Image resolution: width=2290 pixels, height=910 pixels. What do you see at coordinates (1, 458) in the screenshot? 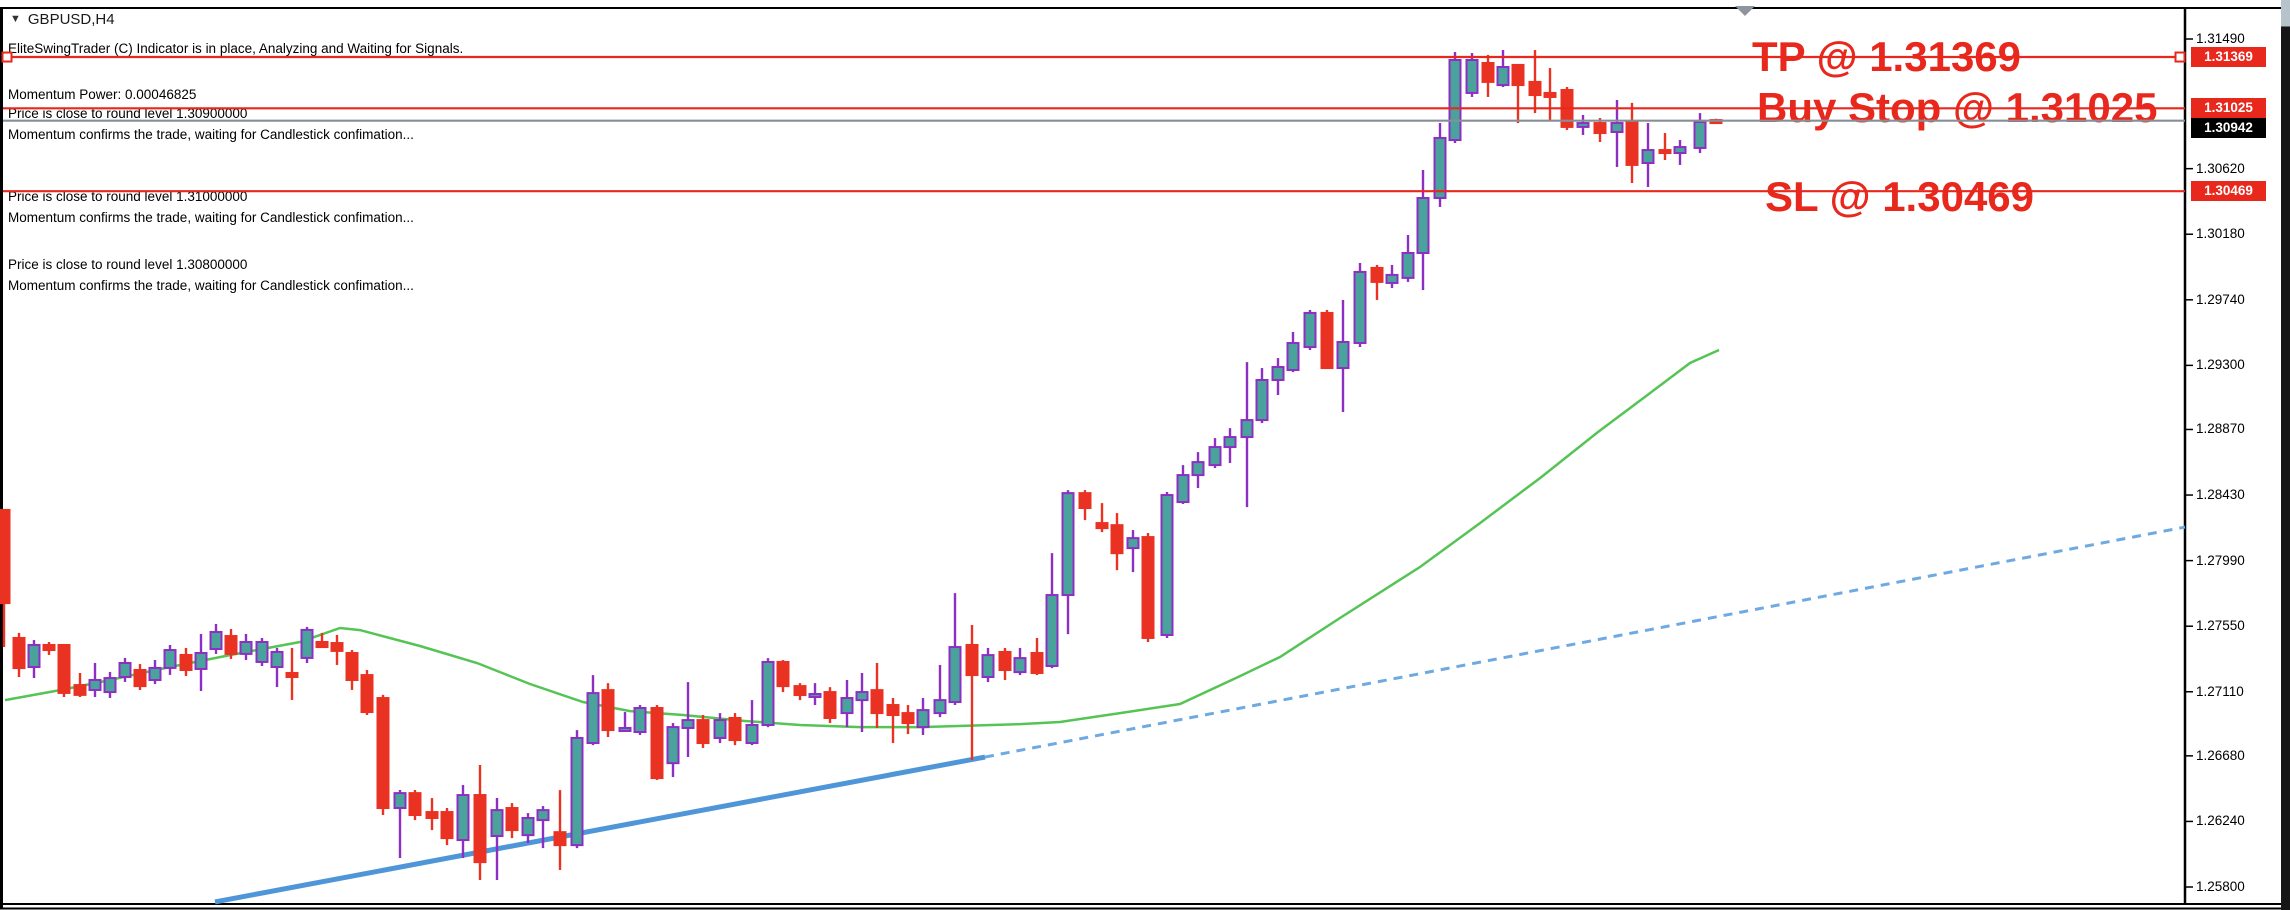
I see `chart-left-border` at bounding box center [1, 458].